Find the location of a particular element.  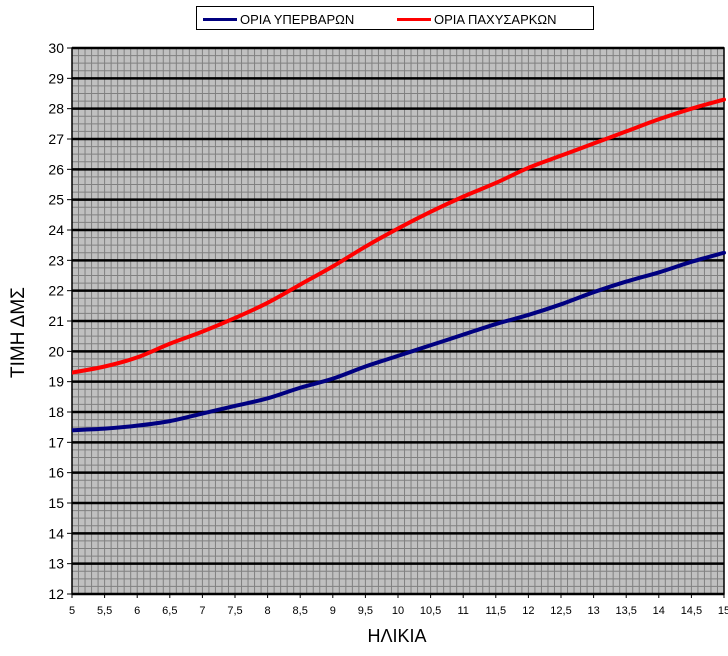

y-tick-label: 20 is located at coordinates (56, 351).